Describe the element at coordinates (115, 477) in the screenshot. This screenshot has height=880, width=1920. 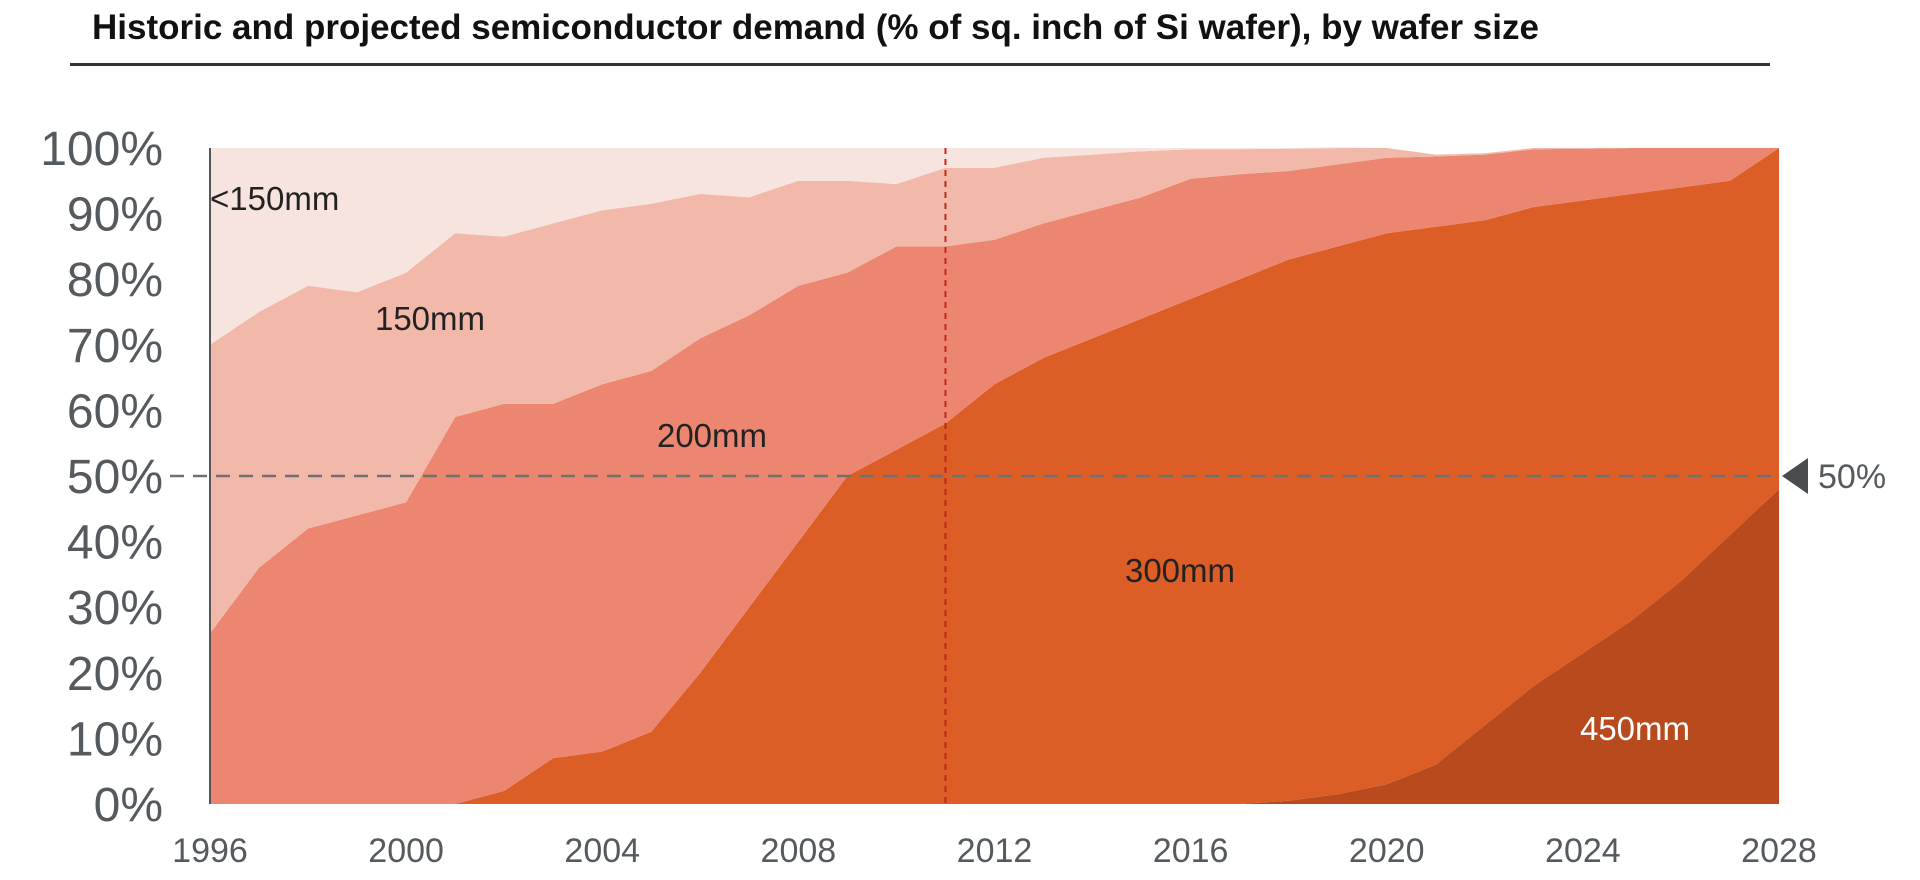
I see `y-tick-label: 50%` at that location.